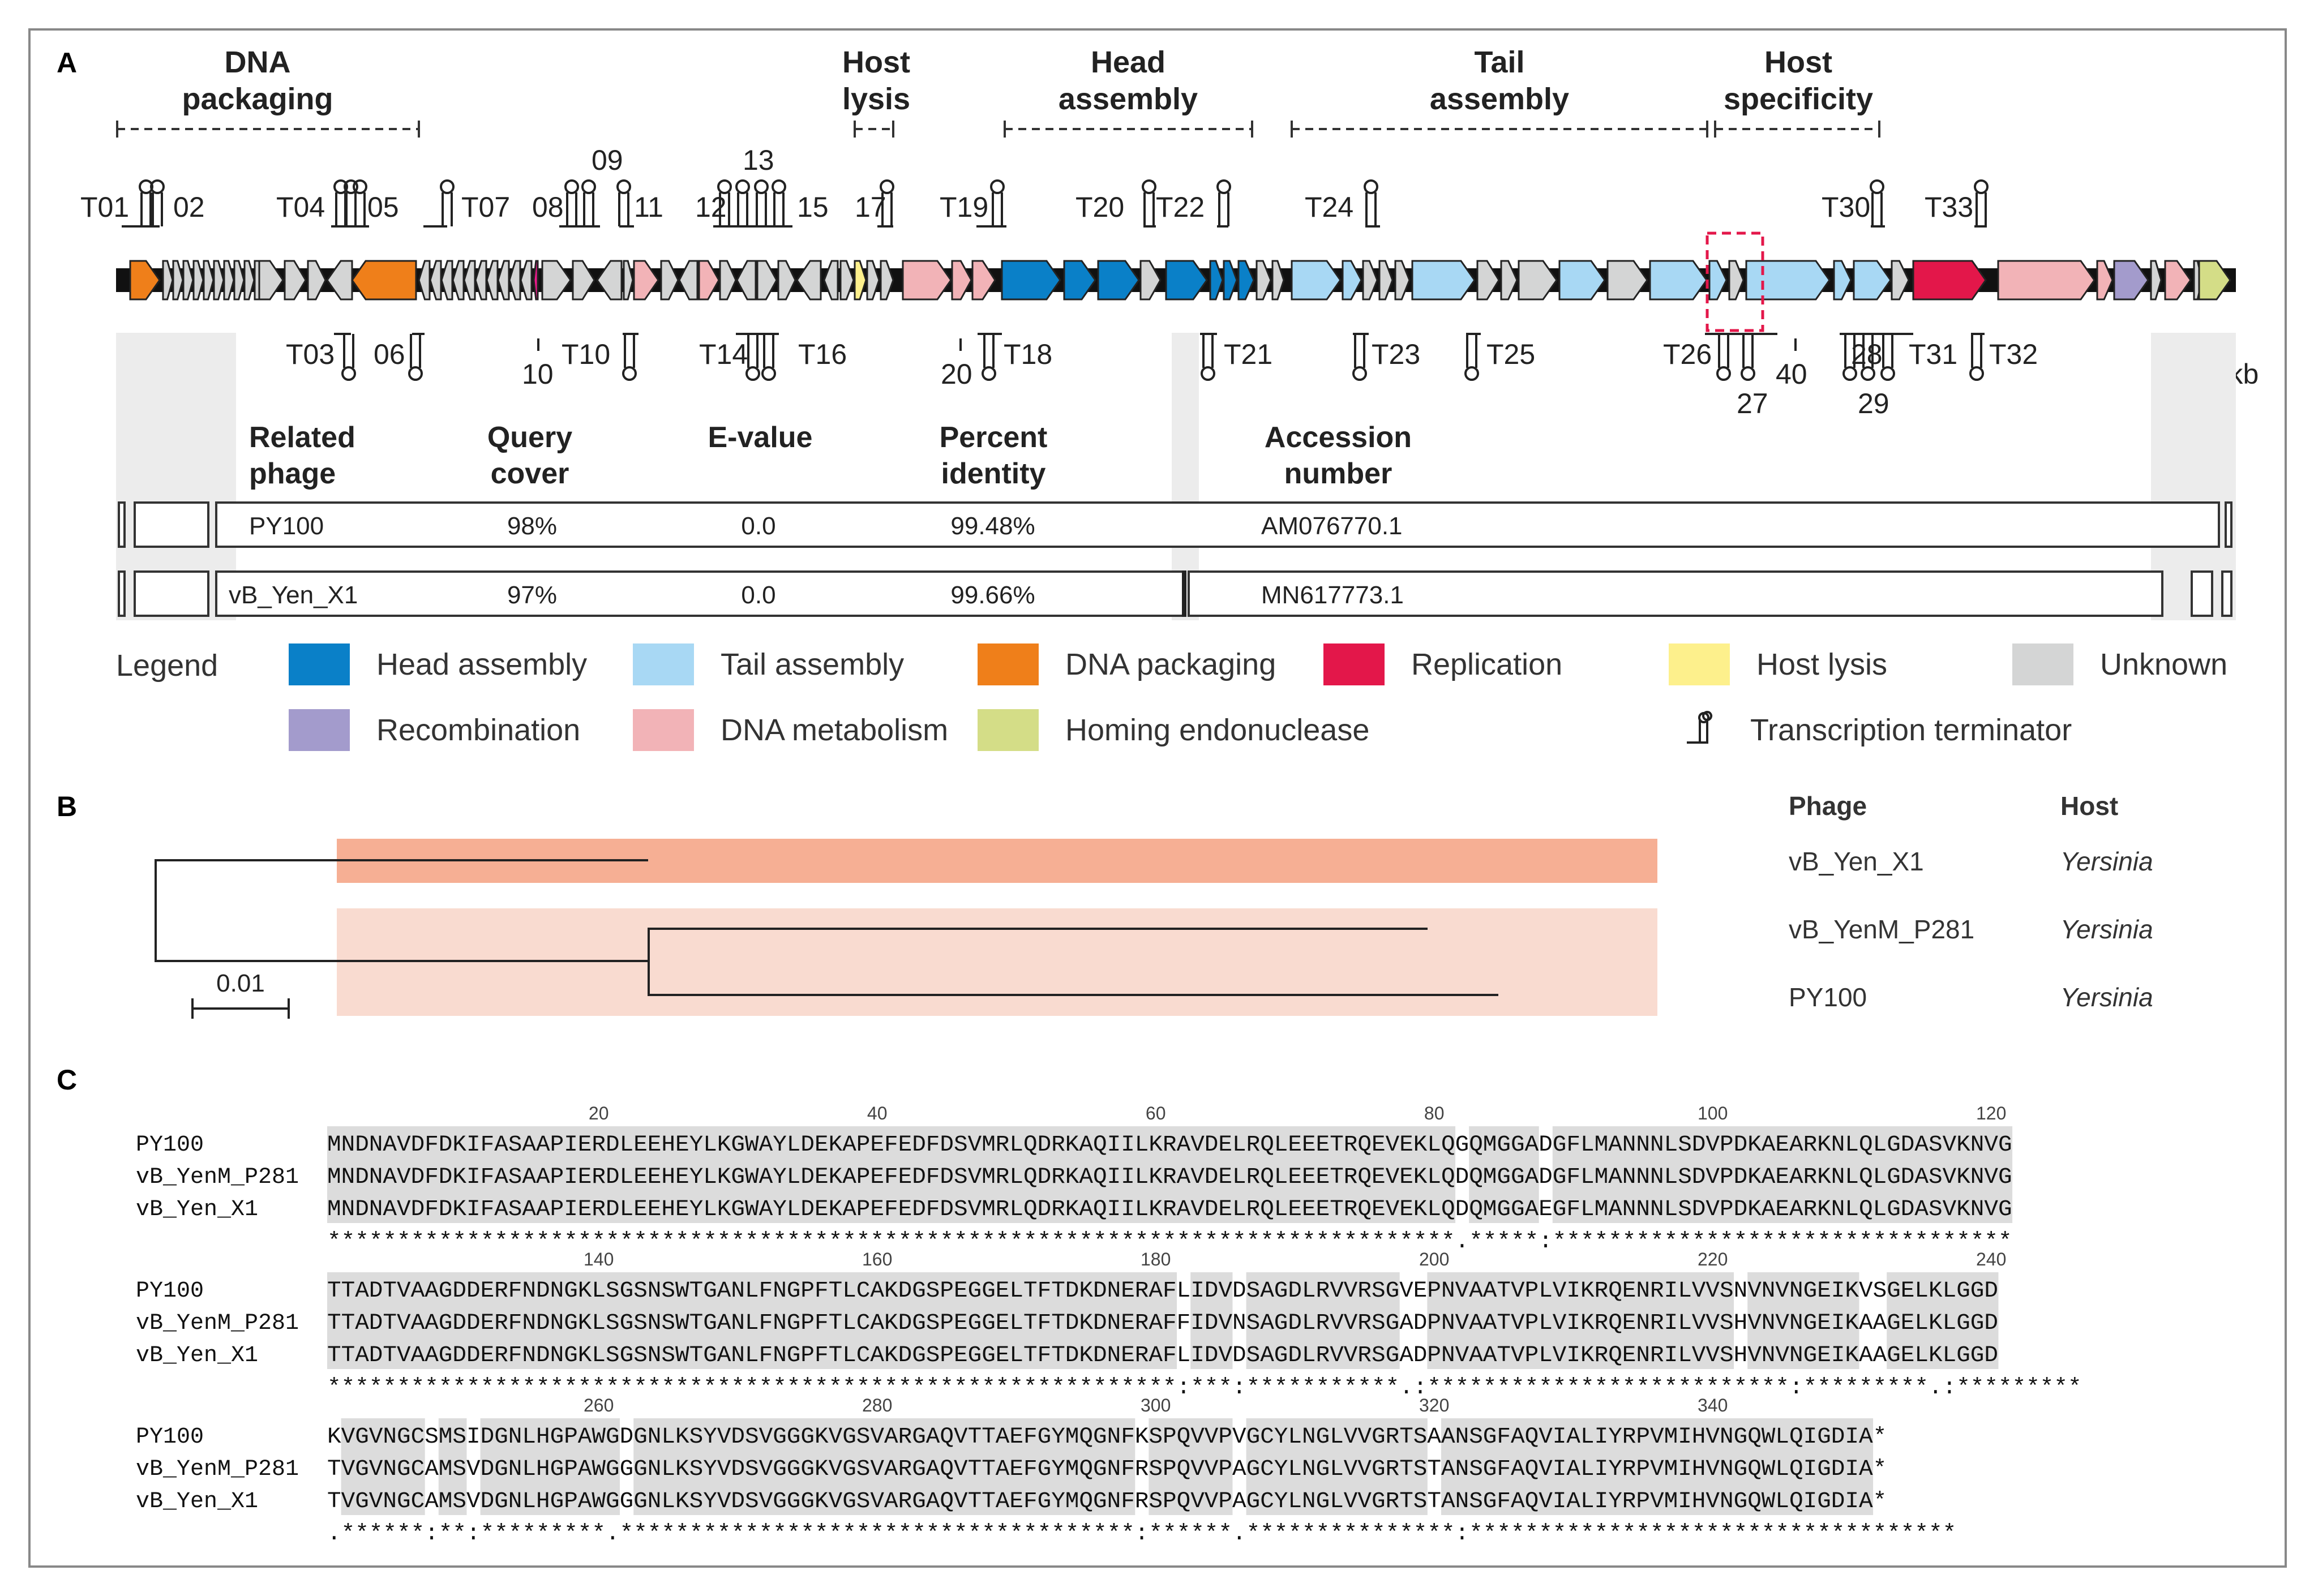 This screenshot has height=1596, width=2314. I want to click on legend-swatch-head-assembly, so click(319, 664).